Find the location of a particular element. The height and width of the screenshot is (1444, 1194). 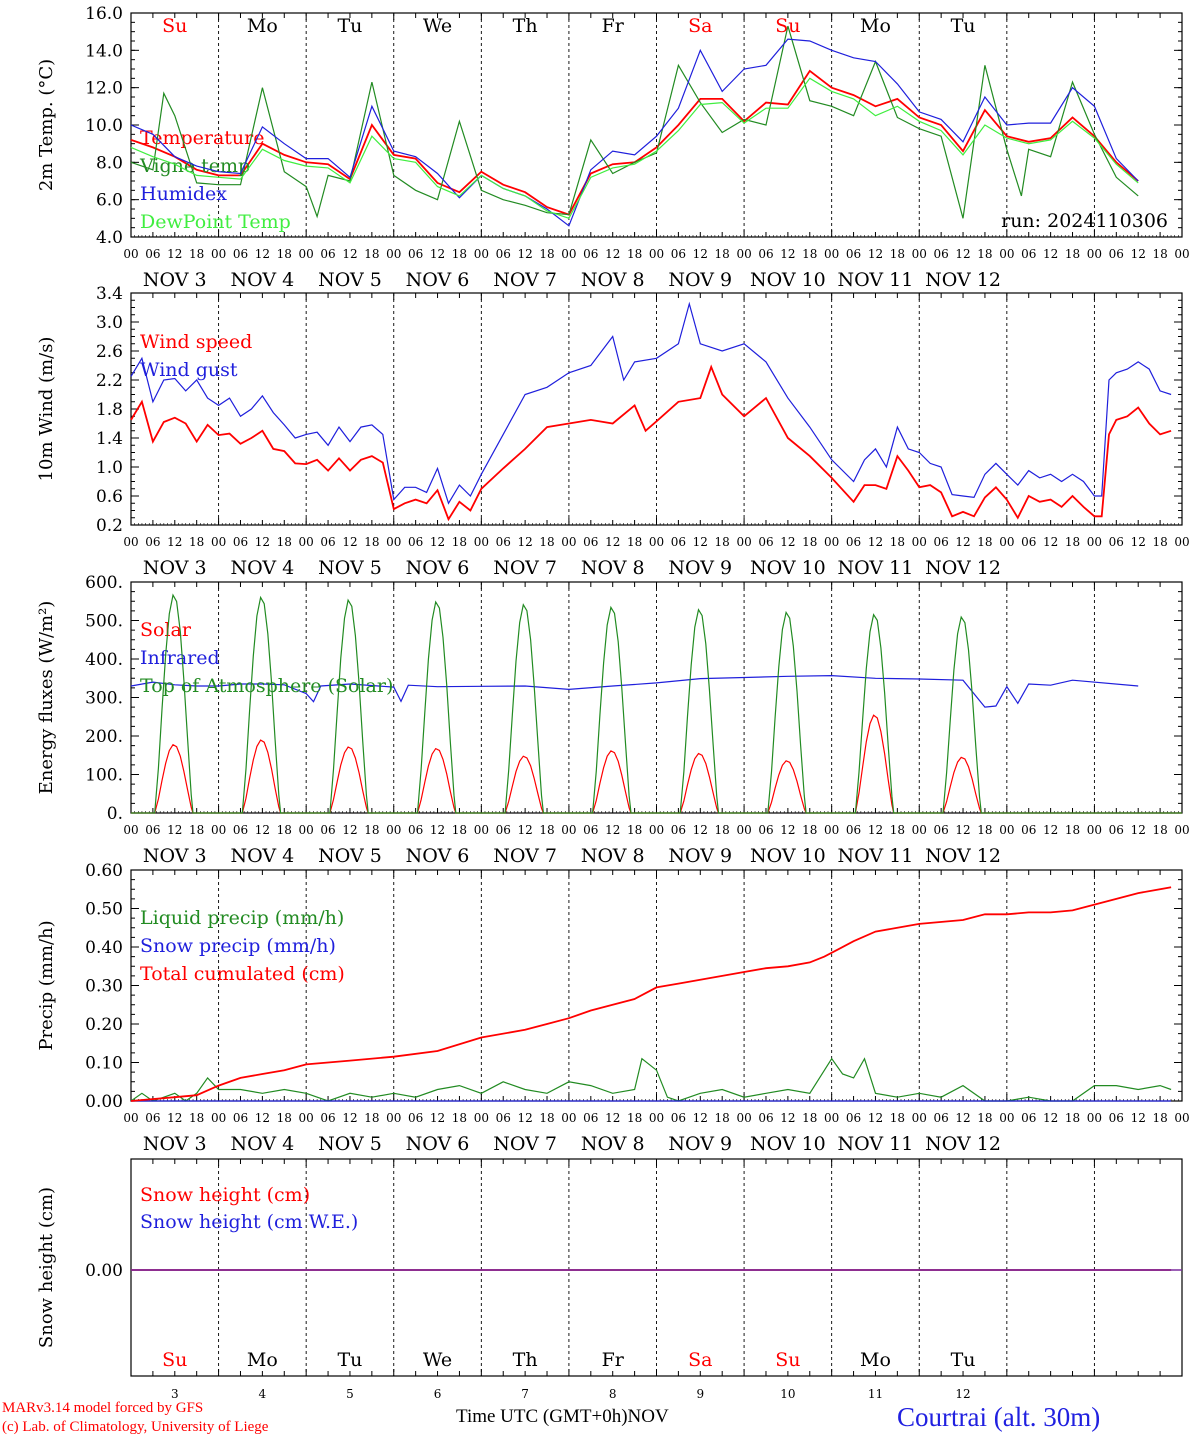

day-number: 6 is located at coordinates (438, 1394).